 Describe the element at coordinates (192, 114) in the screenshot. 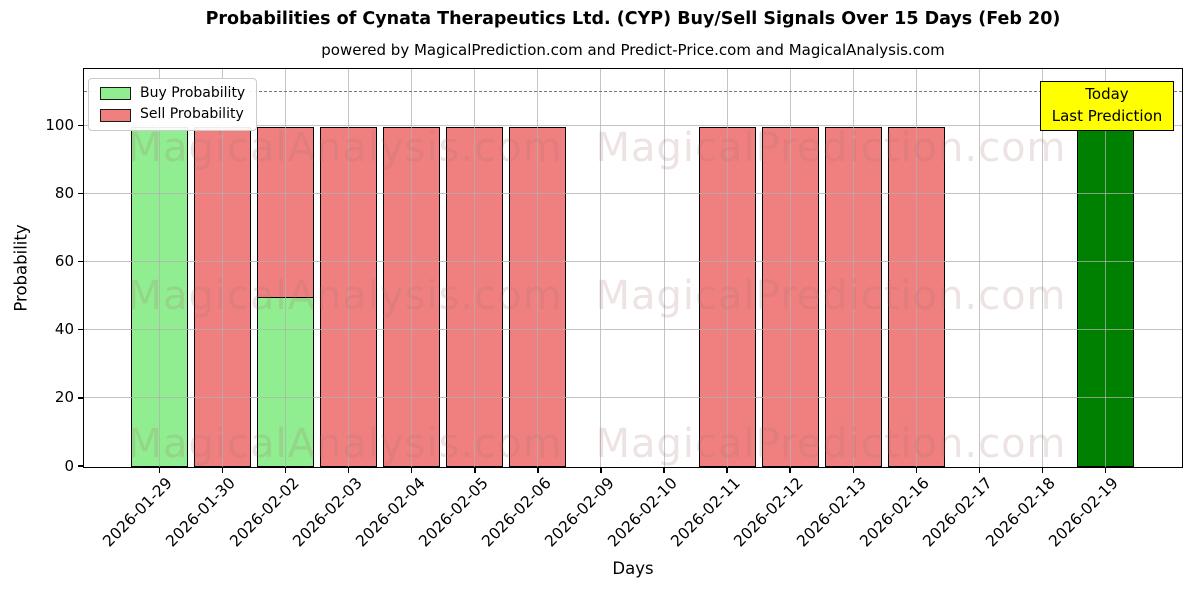

I see `legend-label-sell: Sell Probability` at that location.